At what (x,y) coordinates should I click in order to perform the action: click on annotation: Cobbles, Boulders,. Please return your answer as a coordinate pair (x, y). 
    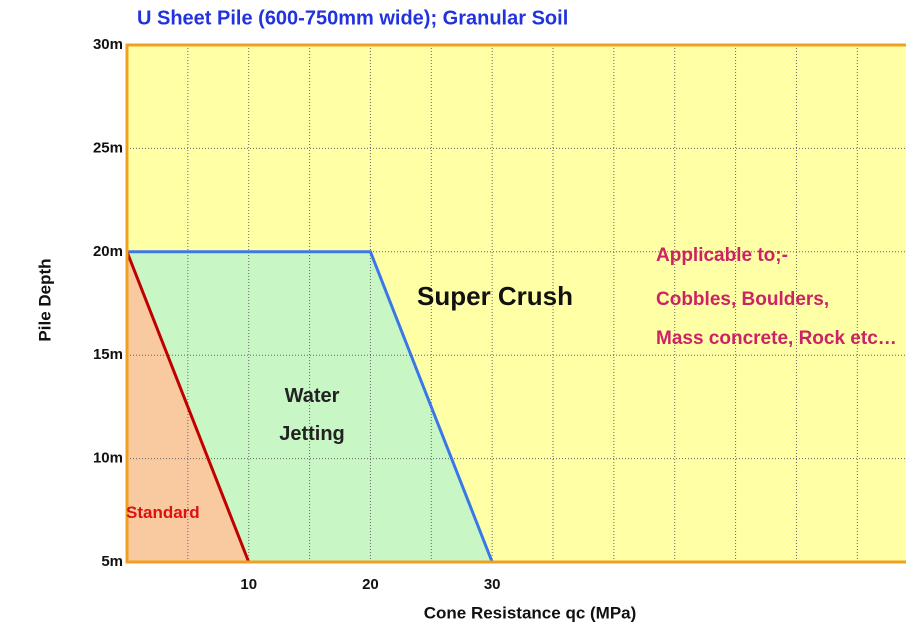
    Looking at the image, I should click on (743, 299).